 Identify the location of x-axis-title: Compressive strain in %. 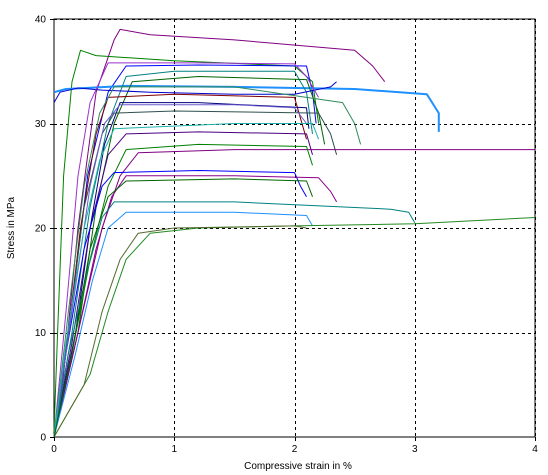
(298, 466).